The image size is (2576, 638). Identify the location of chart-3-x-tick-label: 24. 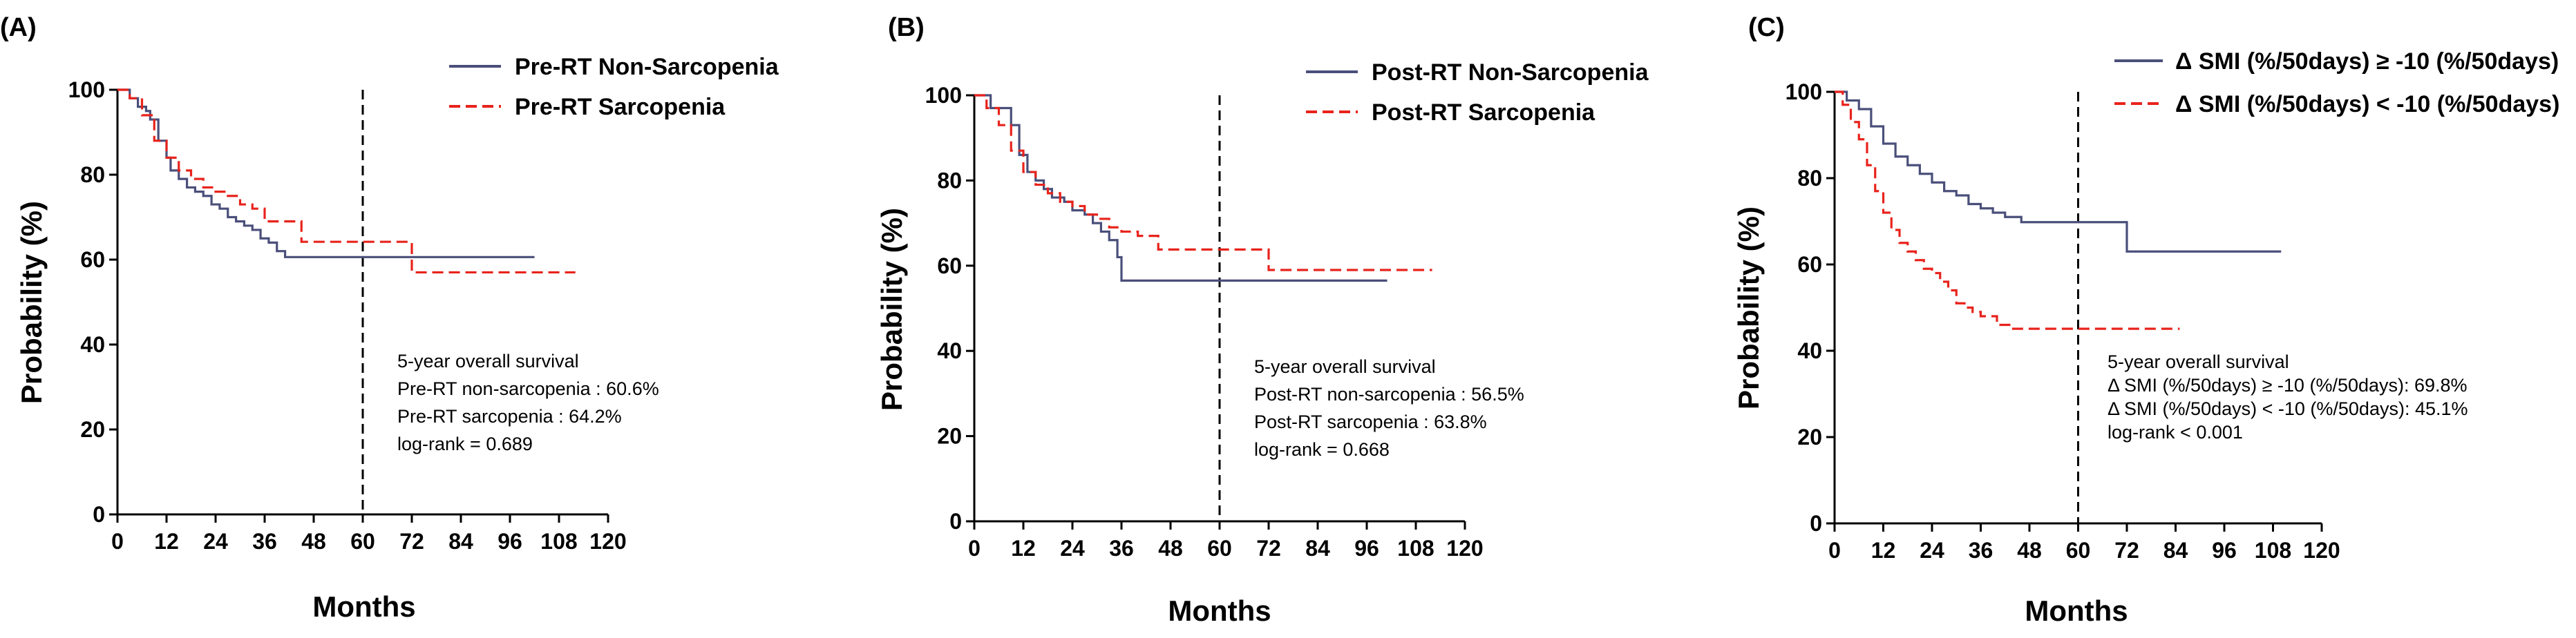
(1932, 550).